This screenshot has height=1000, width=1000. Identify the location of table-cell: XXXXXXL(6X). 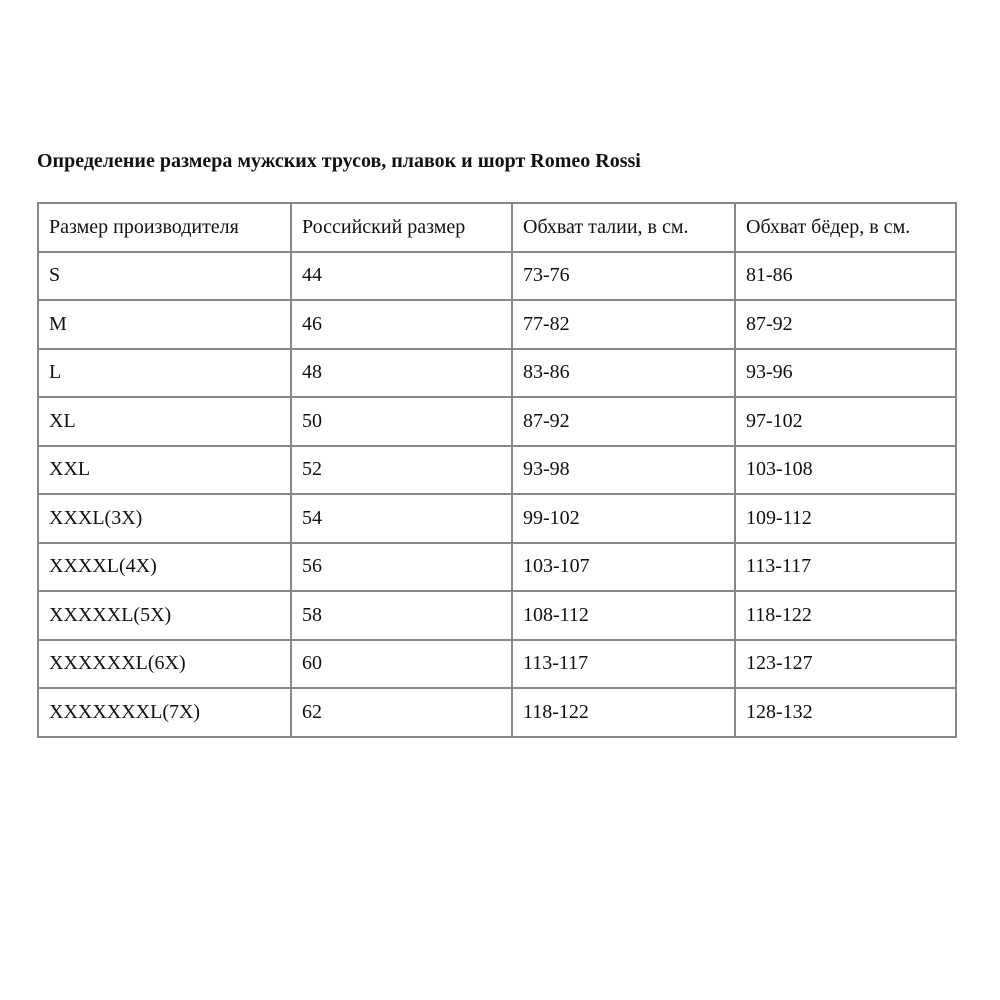
(164, 663).